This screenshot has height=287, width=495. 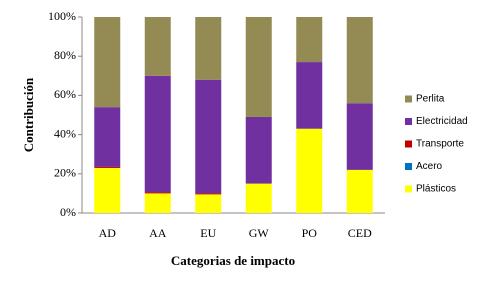 What do you see at coordinates (430, 99) in the screenshot?
I see `legend-label: Perlita` at bounding box center [430, 99].